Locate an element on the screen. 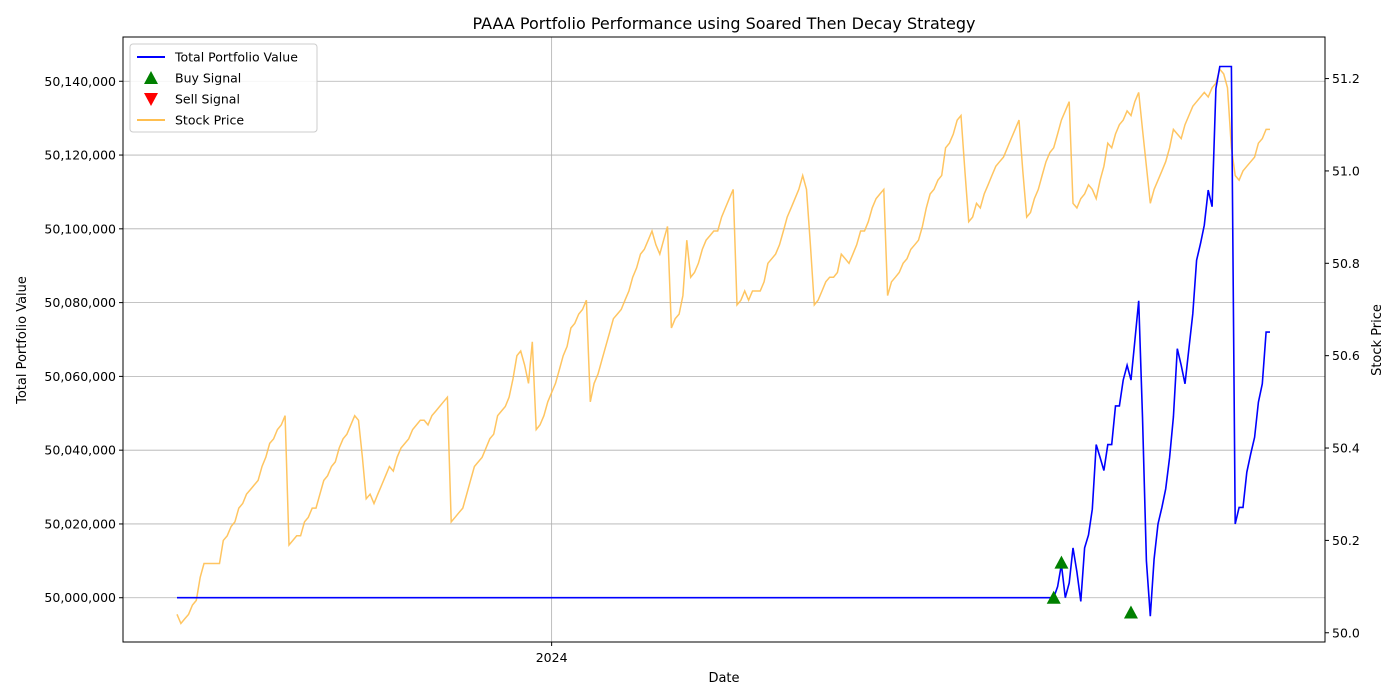 The image size is (1400, 700). legend-box is located at coordinates (223, 88).